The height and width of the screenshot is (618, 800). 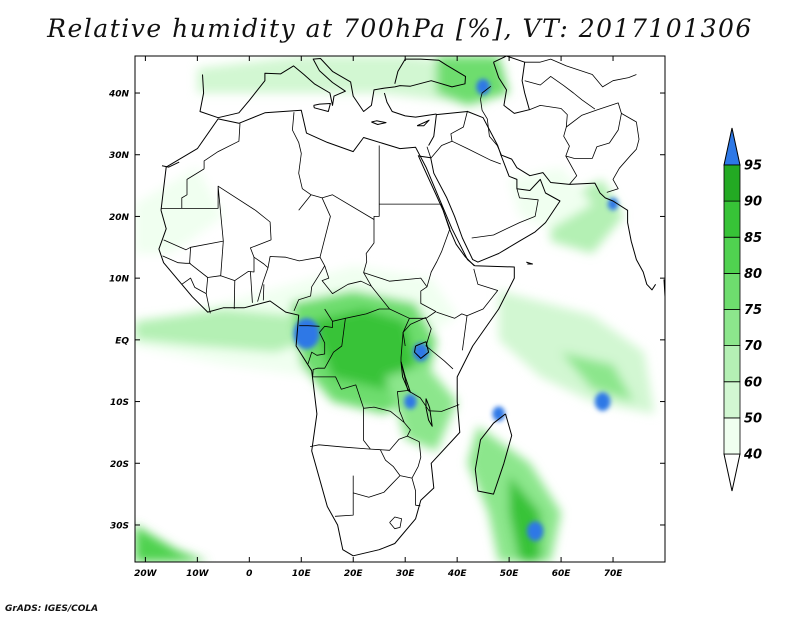 What do you see at coordinates (753, 274) in the screenshot?
I see `colorbar-label-80: 80` at bounding box center [753, 274].